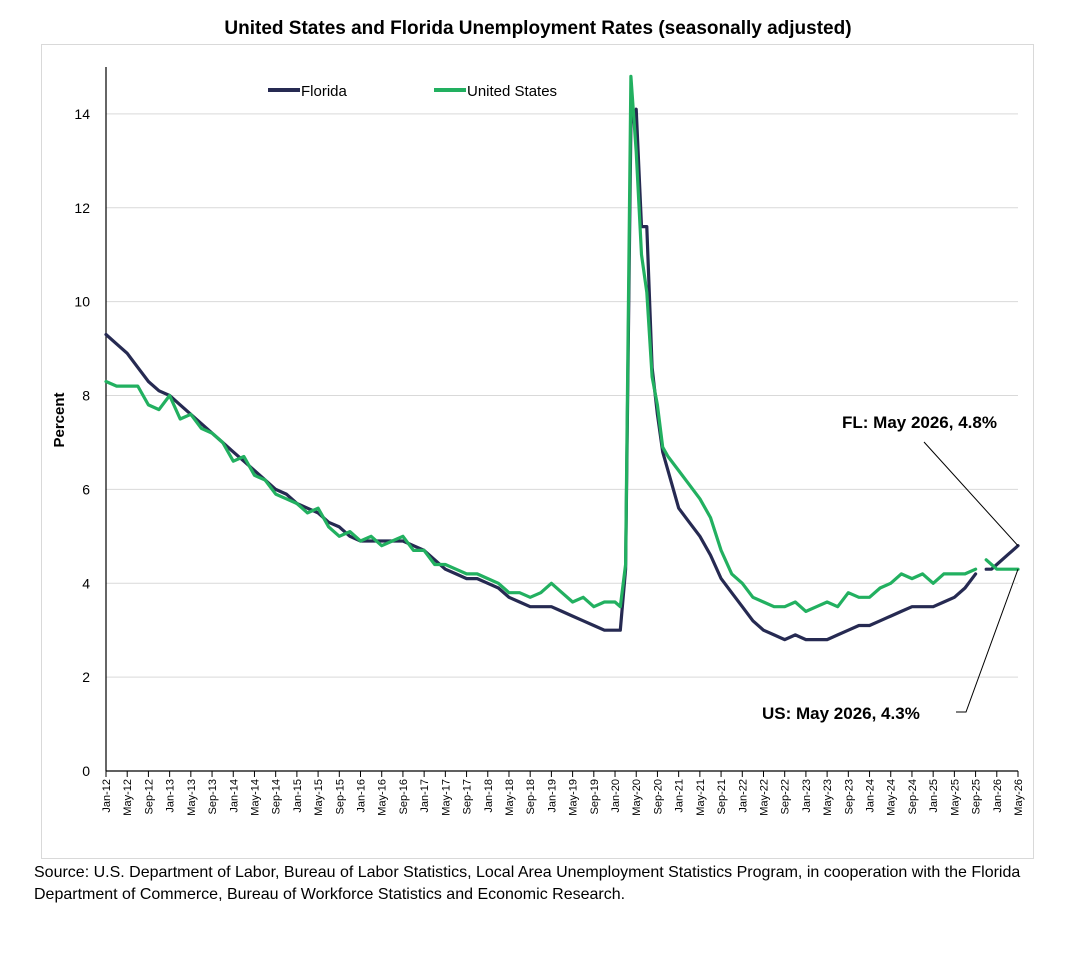 The width and height of the screenshot is (1080, 957). I want to click on x-tick-label: Sep-18, so click(531, 796).